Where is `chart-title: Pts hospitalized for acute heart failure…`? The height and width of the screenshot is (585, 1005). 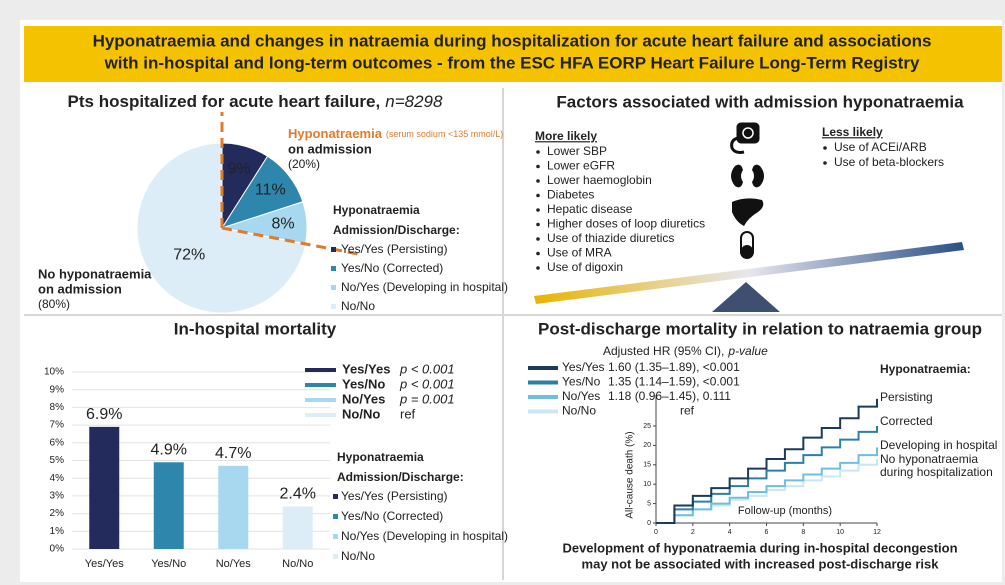 chart-title: Pts hospitalized for acute heart failure… is located at coordinates (255, 101).